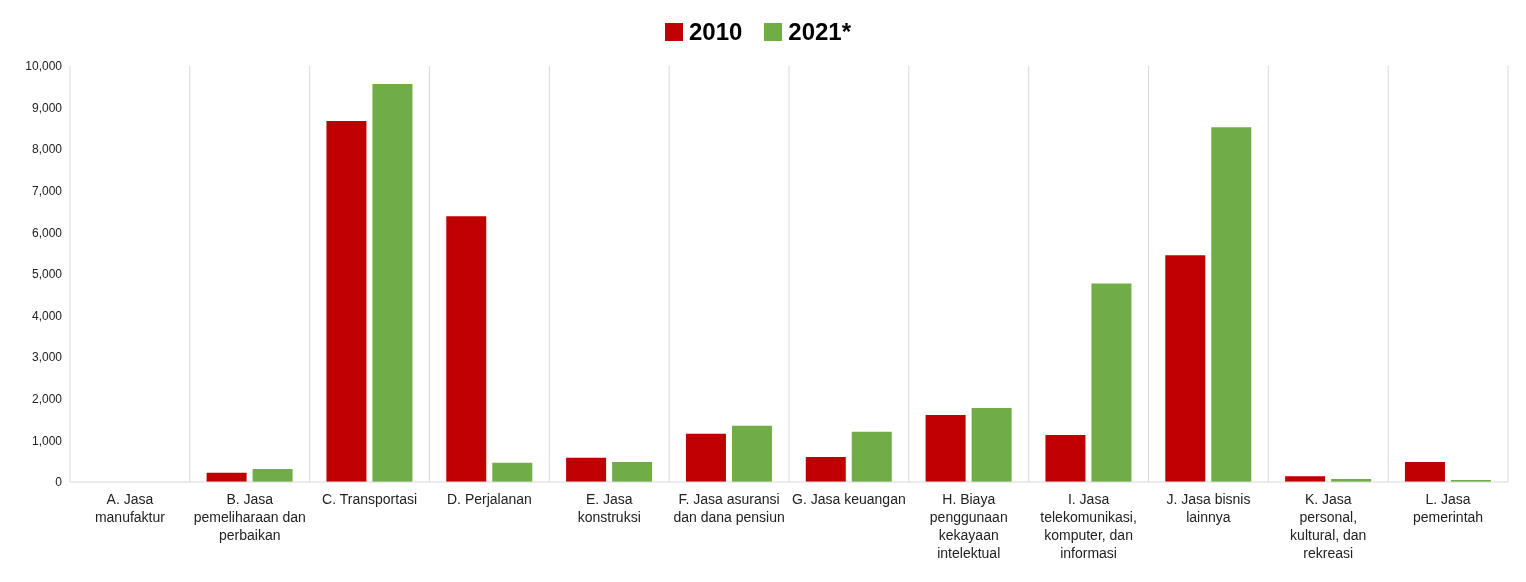 The image size is (1526, 582). I want to click on x-tick-label: E. Jasa konstruksi, so click(609, 508).